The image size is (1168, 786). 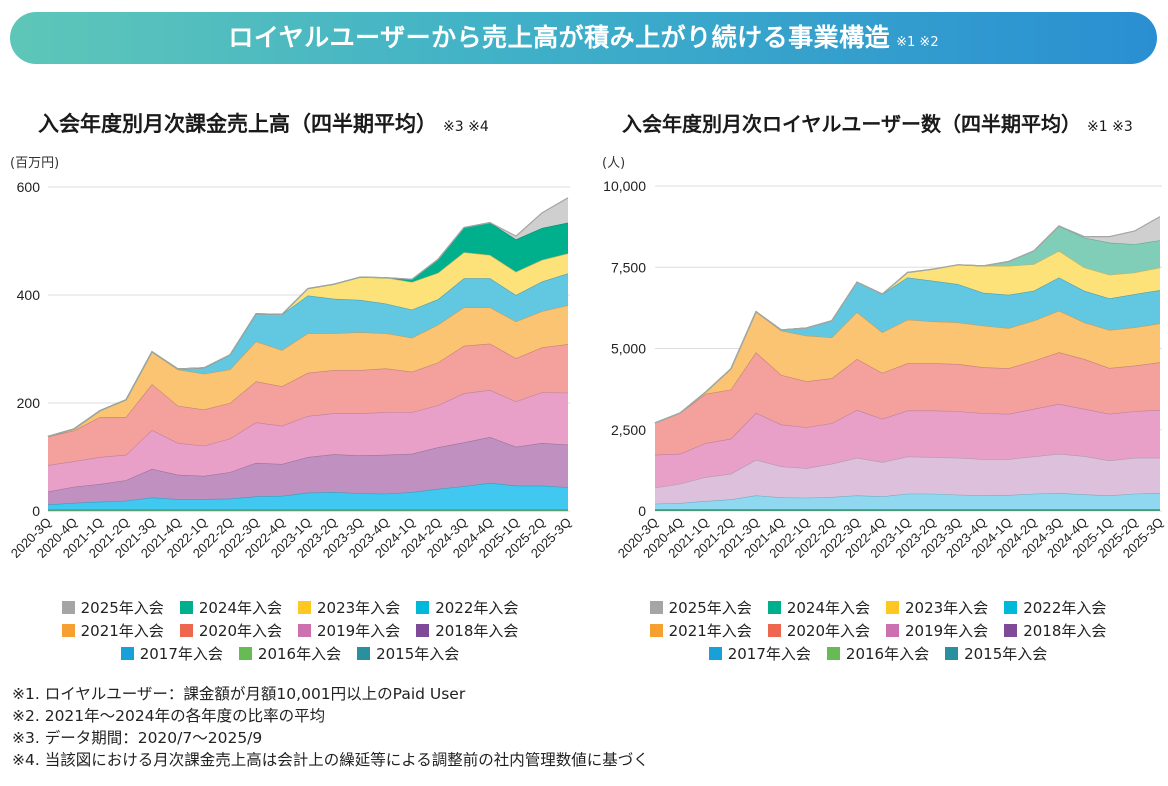 I want to click on area-series-2019年入会, so click(x=308, y=441).